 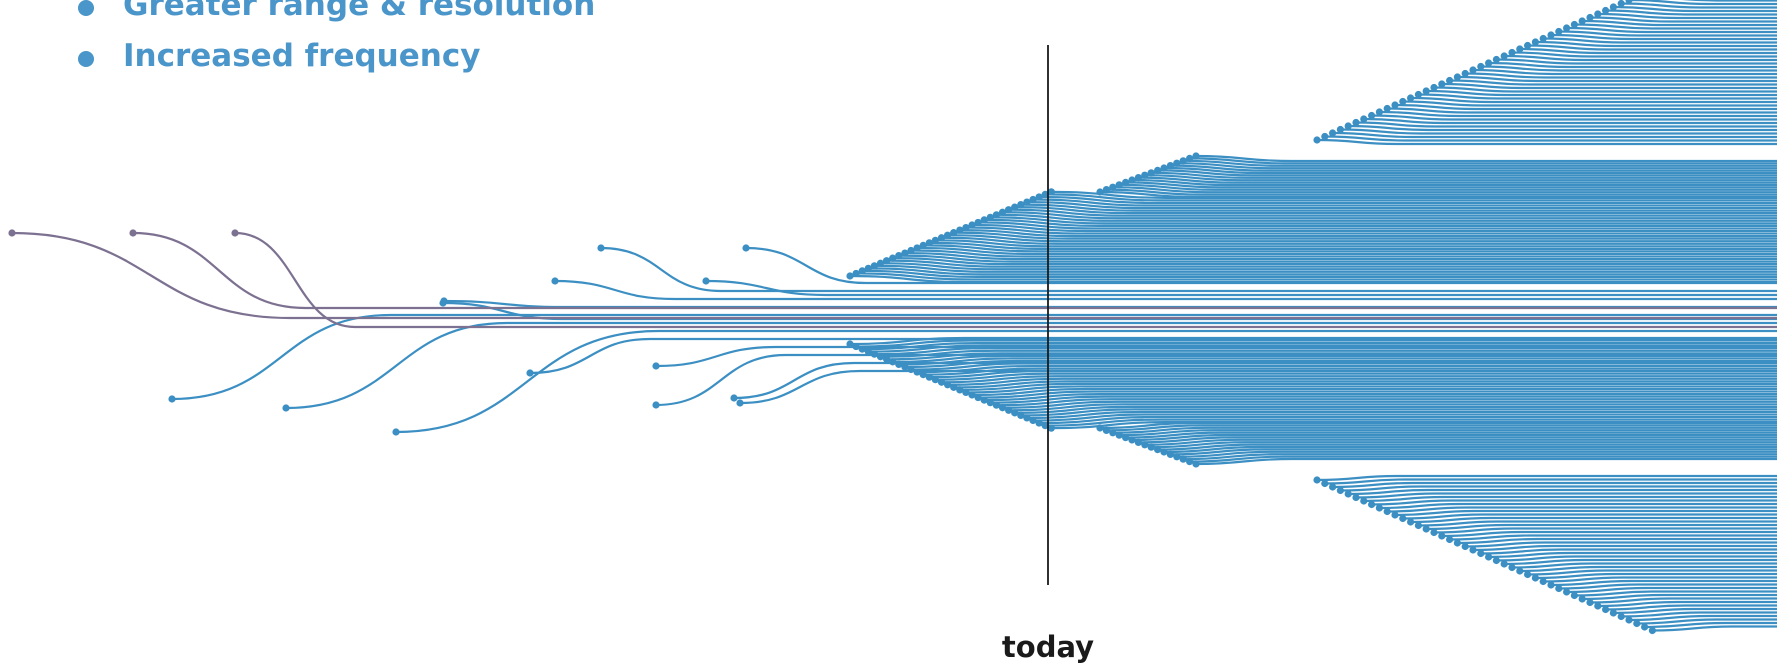 I want to click on future-upper-1-line, so click(x=1550, y=138).